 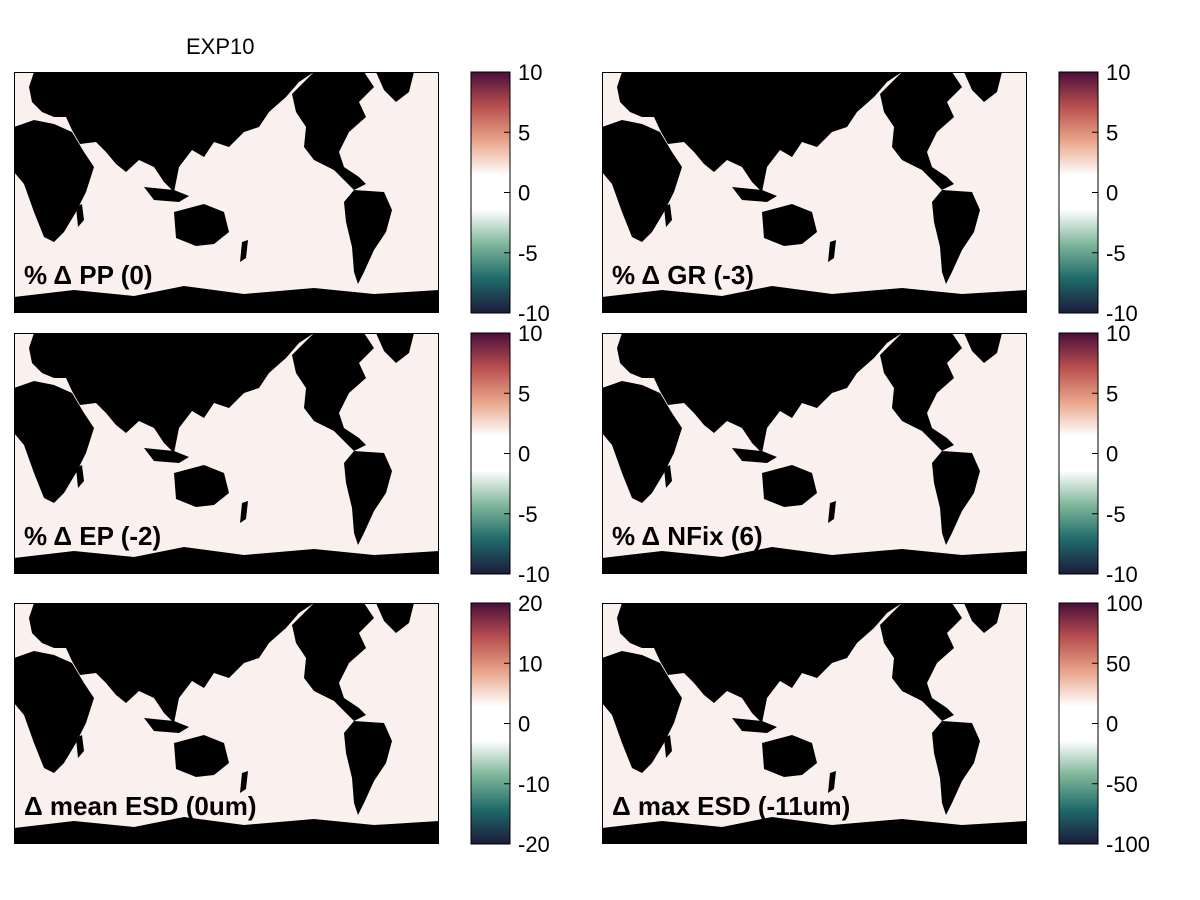 I want to click on colorbar-tick-label: 20, so click(x=530, y=603).